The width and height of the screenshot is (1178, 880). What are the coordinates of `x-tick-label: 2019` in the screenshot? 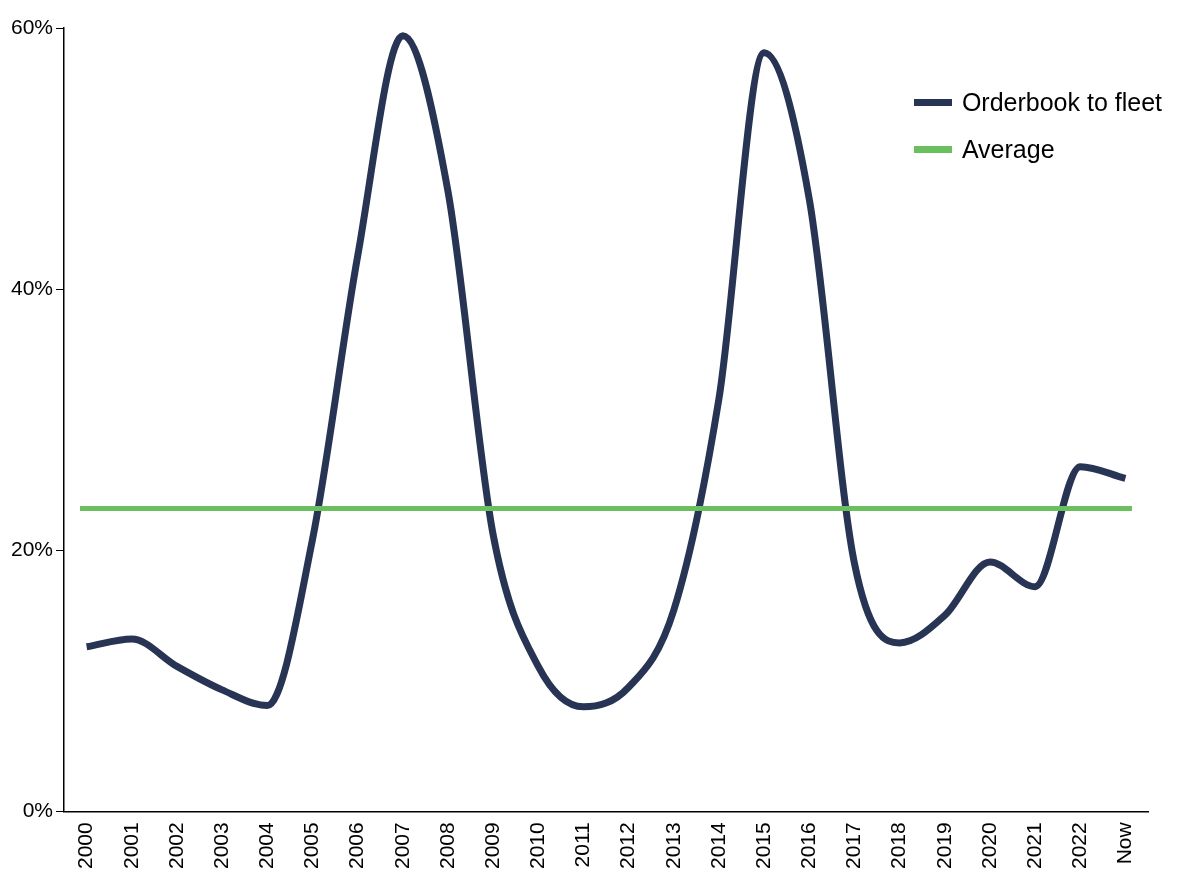 It's located at (943, 845).